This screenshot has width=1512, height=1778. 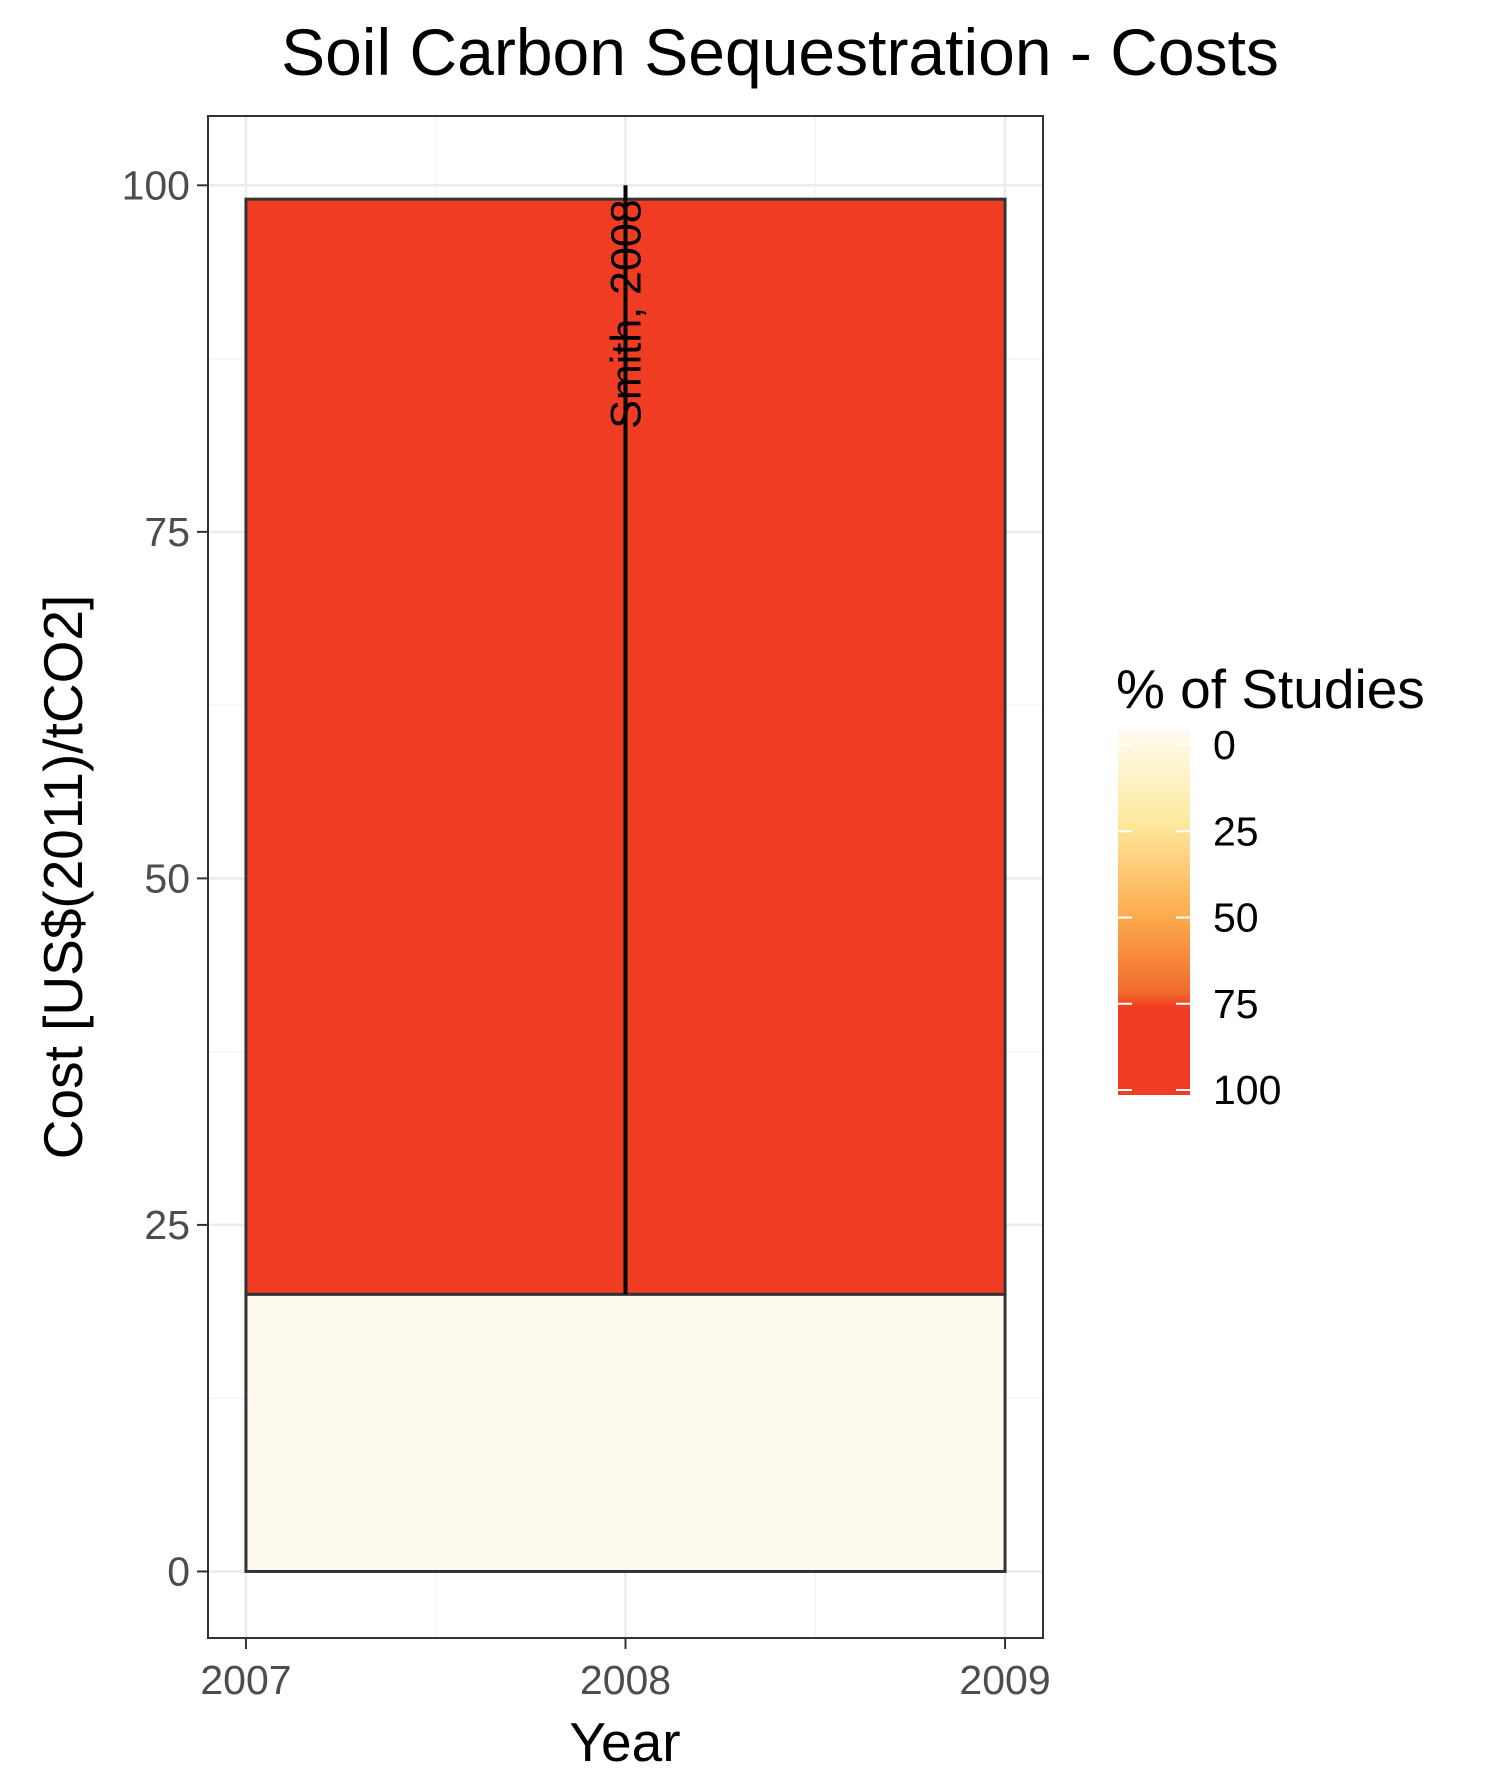 I want to click on y-tick-label: 25, so click(x=167, y=1225).